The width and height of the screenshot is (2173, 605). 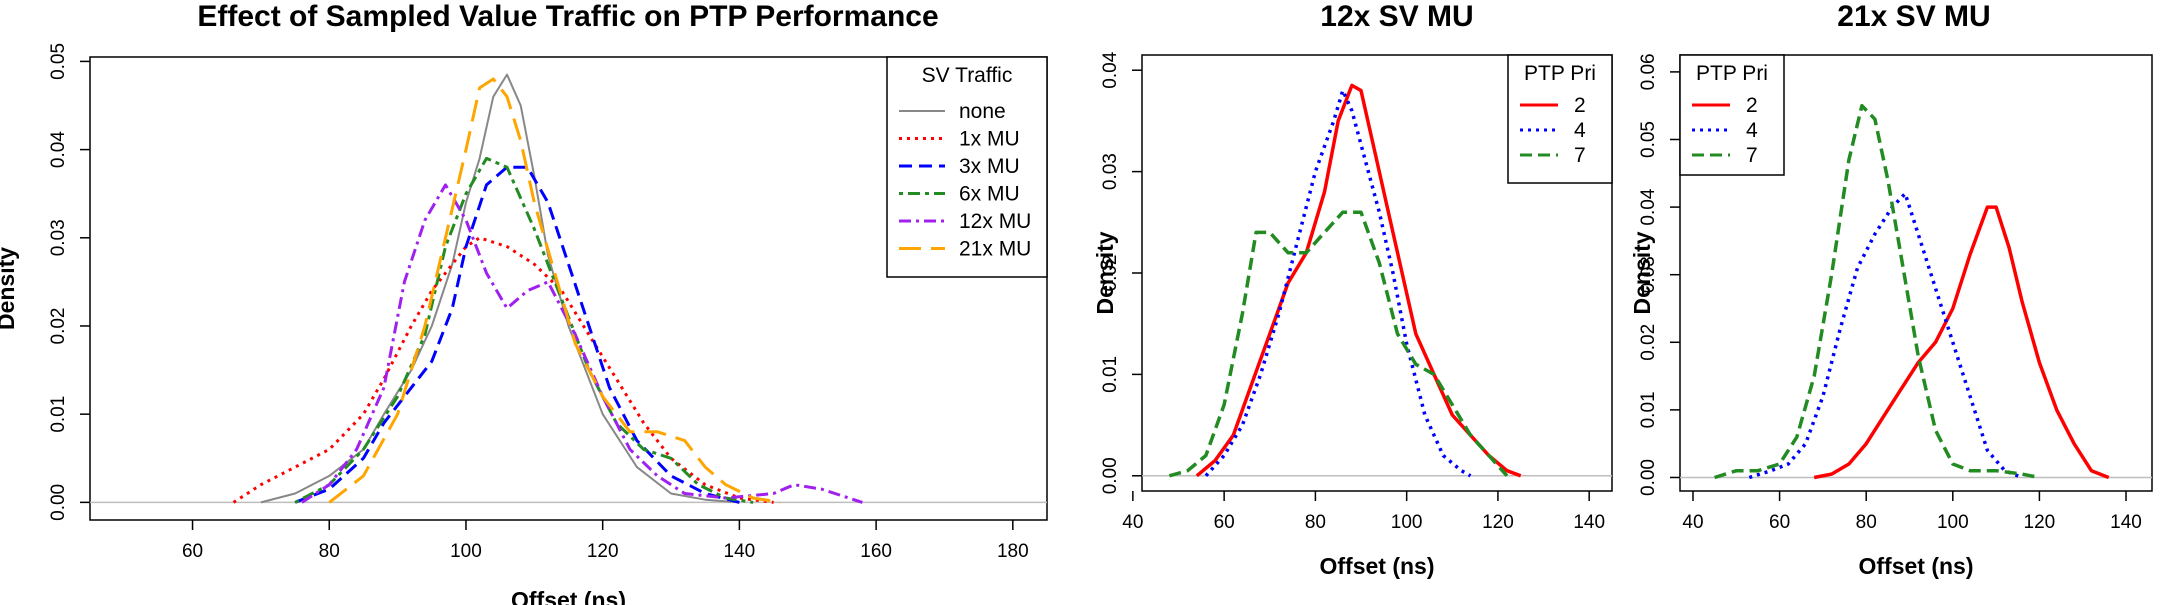 What do you see at coordinates (876, 551) in the screenshot?
I see `x-tick-label: 160` at bounding box center [876, 551].